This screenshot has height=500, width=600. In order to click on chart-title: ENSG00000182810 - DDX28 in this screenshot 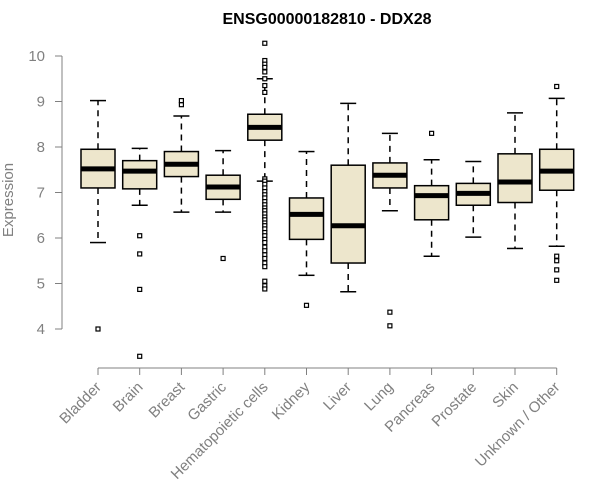, I will do `click(326, 19)`.